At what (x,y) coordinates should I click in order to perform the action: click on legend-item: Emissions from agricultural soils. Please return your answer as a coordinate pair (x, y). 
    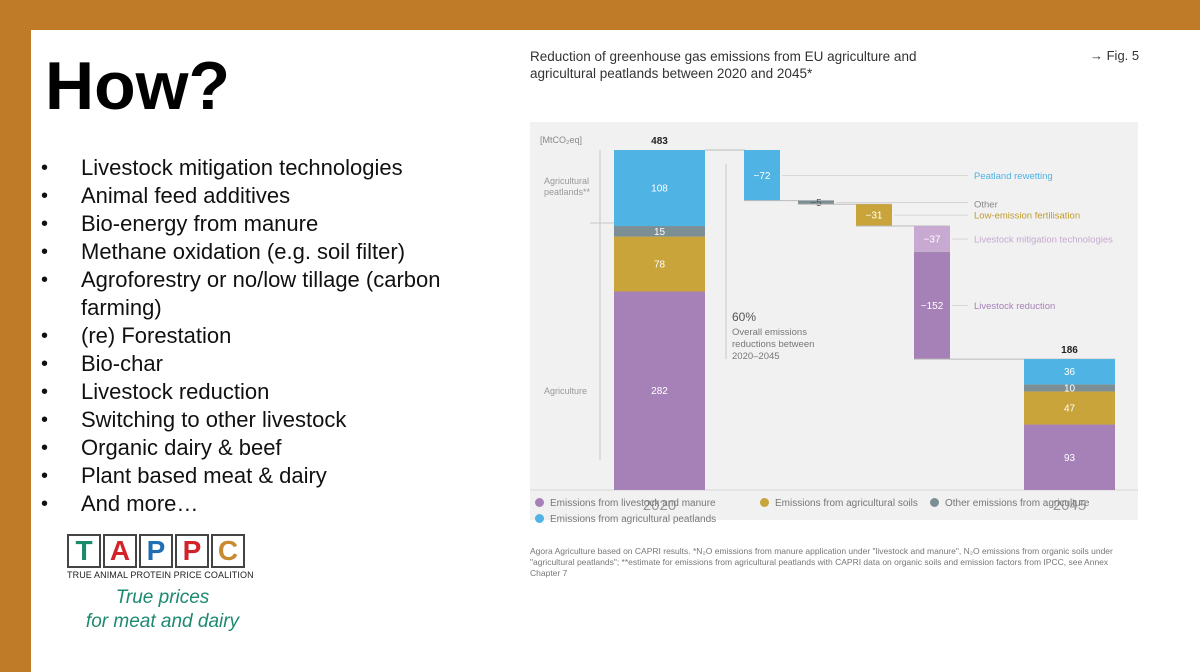
    Looking at the image, I should click on (839, 503).